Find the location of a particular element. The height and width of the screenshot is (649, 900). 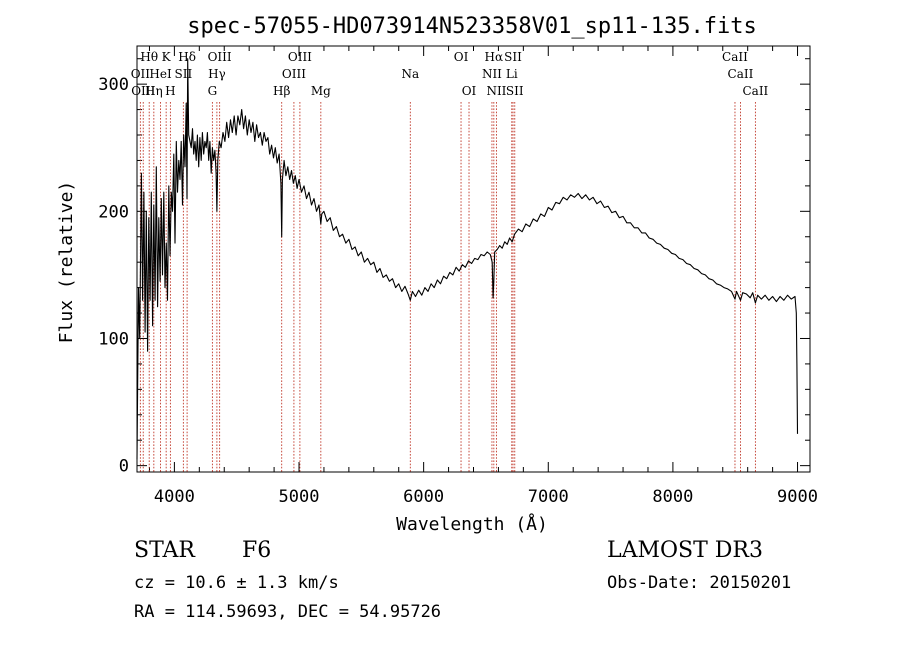

y-tick-label: 300 is located at coordinates (113, 85).